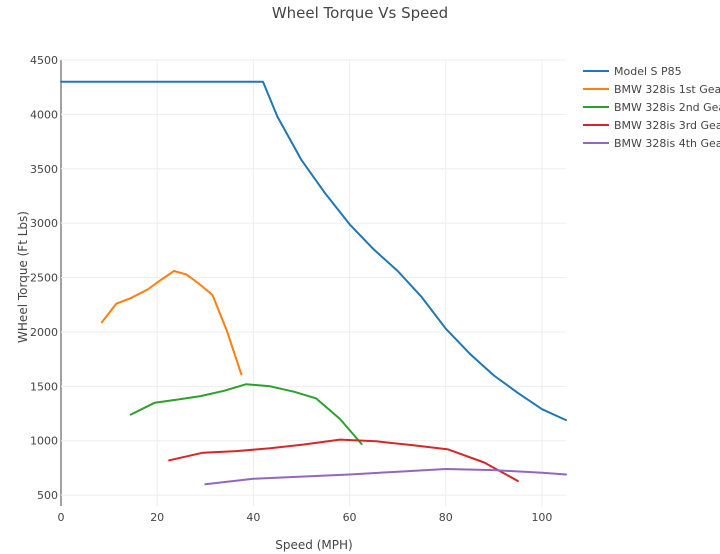  Describe the element at coordinates (648, 71) in the screenshot. I see `legend-label: Model S P85` at that location.